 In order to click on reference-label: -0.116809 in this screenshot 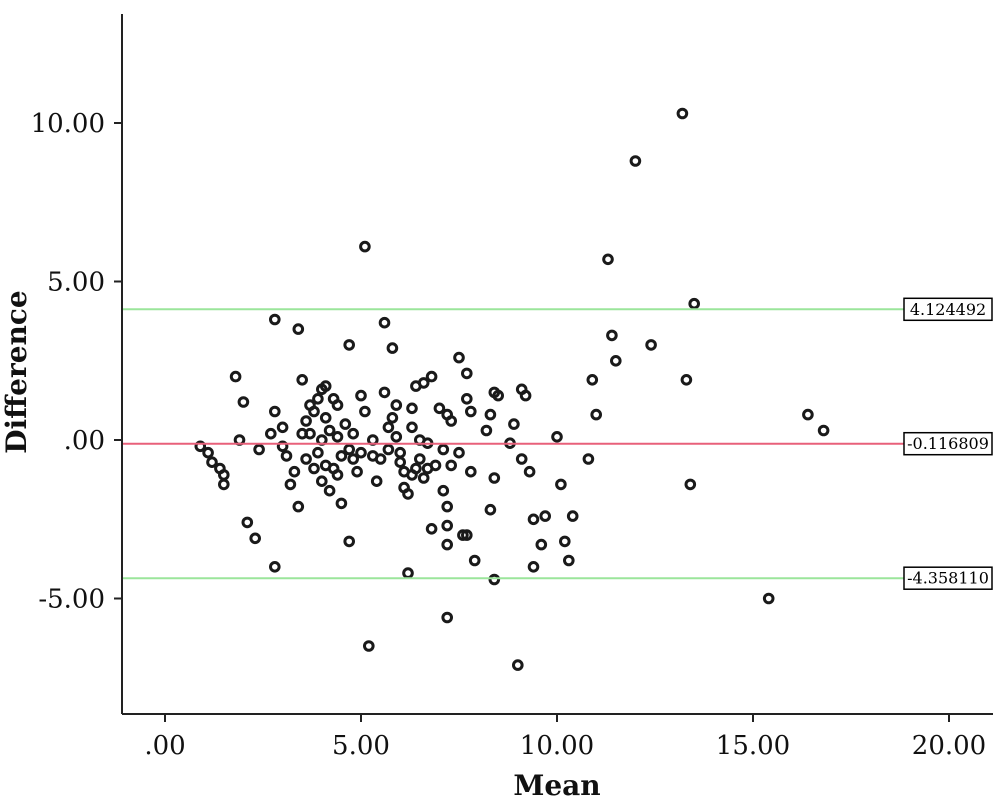, I will do `click(948, 443)`.